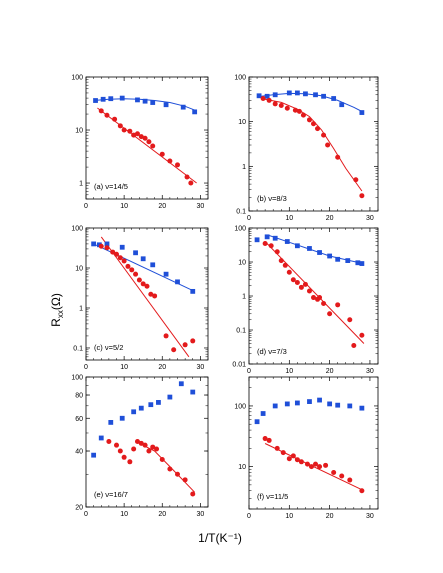  I want to click on panel-label: (c) ν=5/2, so click(108, 347).